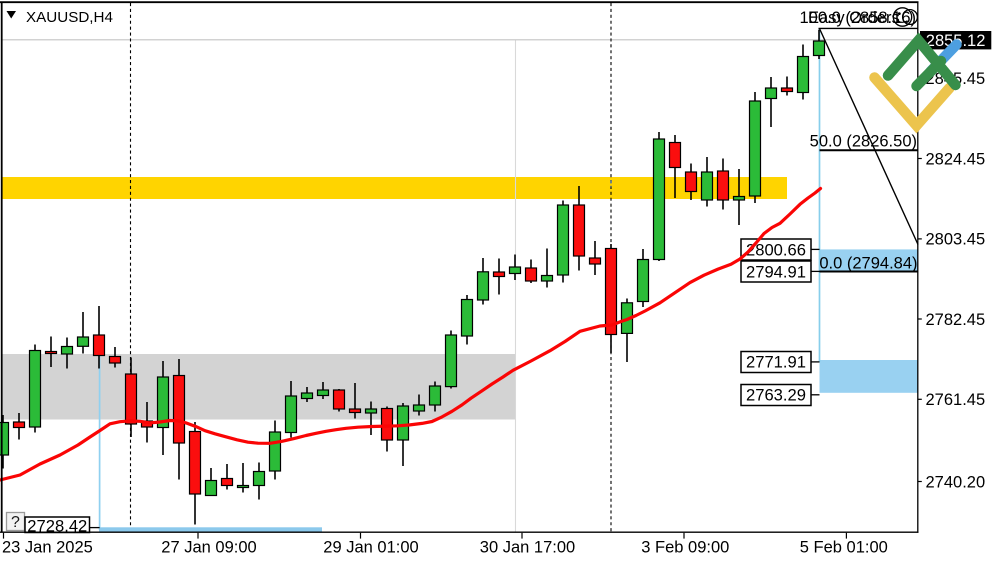 This screenshot has width=1000, height=562. What do you see at coordinates (47, 548) in the screenshot?
I see `svg-text: 23 Jan 2025` at bounding box center [47, 548].